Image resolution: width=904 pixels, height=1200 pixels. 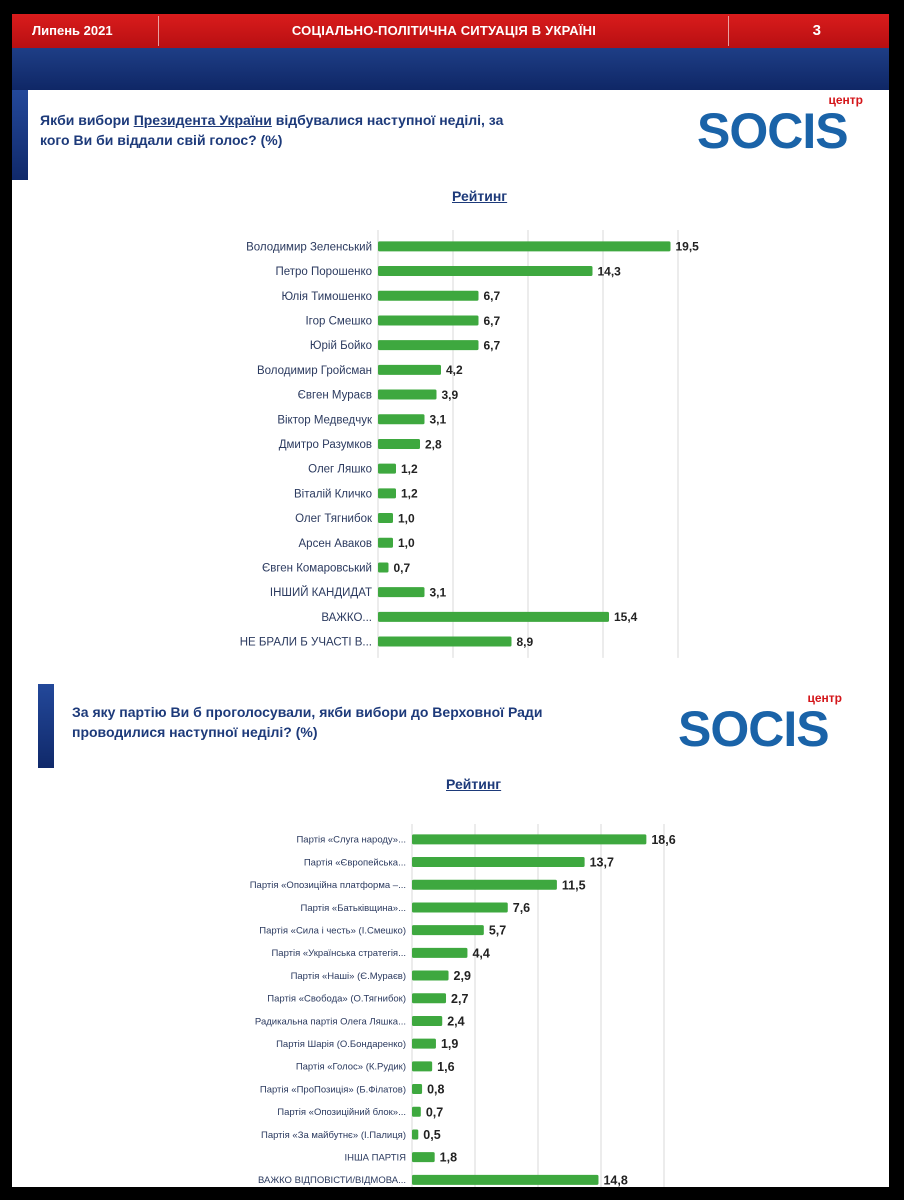 I want to click on value-label: 7,6, so click(x=521, y=908).